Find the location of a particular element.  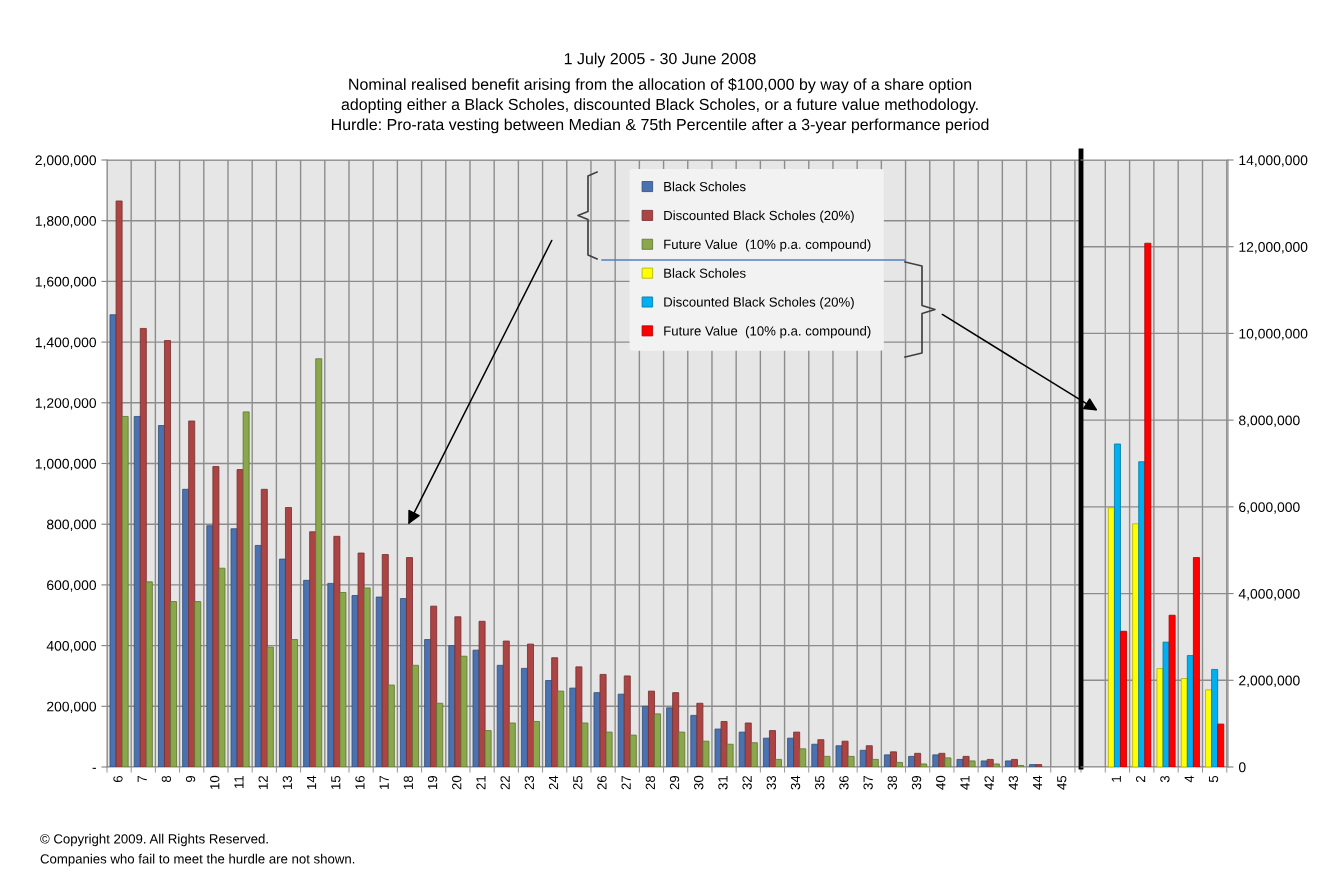

x-tick-label: 32 is located at coordinates (747, 782).